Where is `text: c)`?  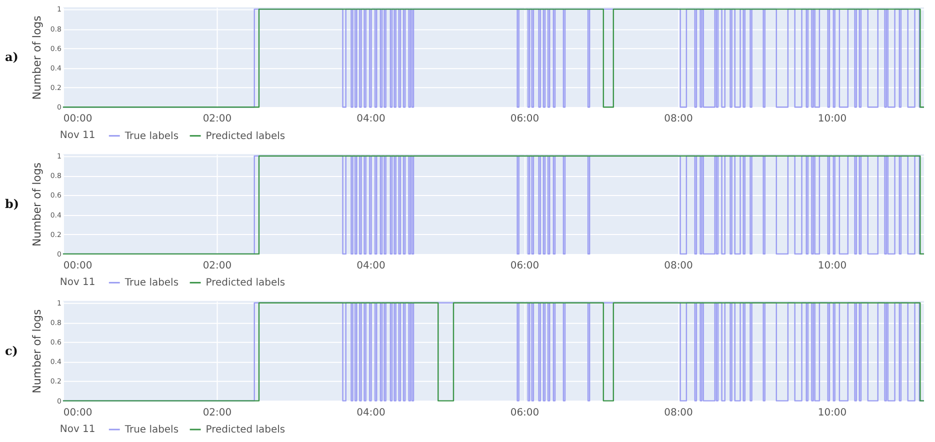
text: c) is located at coordinates (11, 351).